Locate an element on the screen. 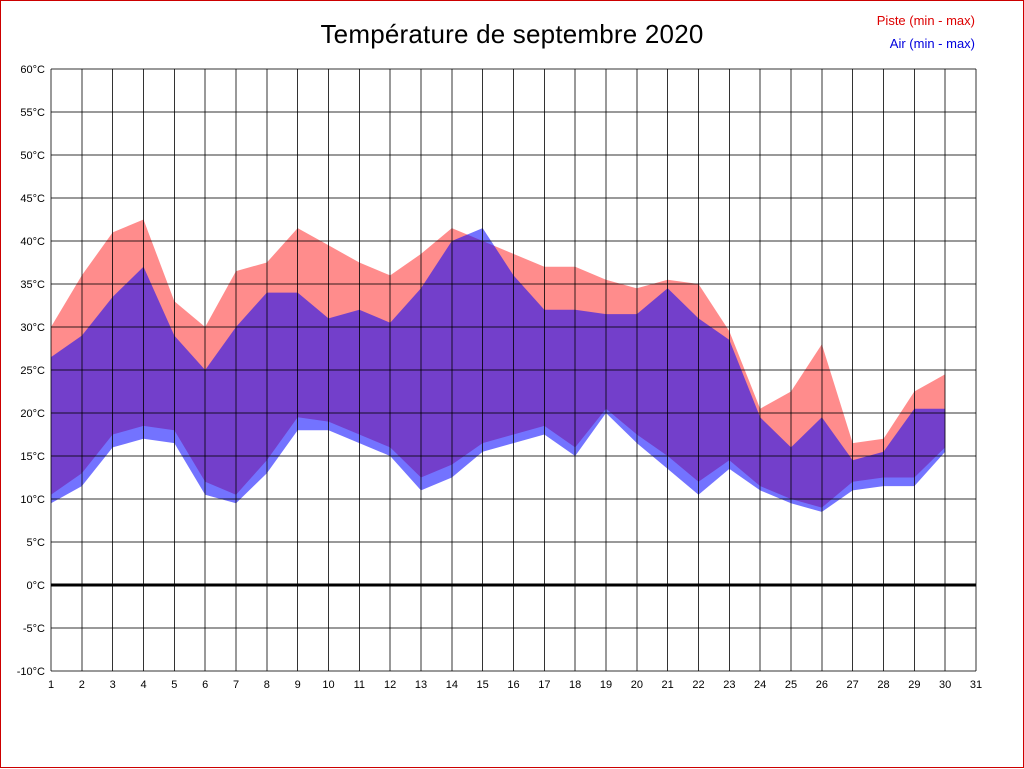  svg-text: 7 is located at coordinates (236, 685).